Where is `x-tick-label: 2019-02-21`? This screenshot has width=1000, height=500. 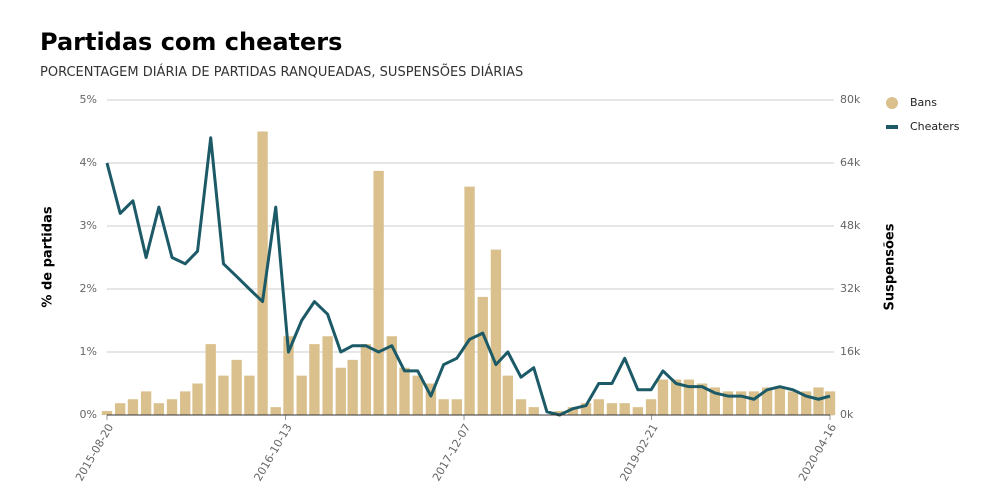
x-tick-label: 2019-02-21 is located at coordinates (638, 453).